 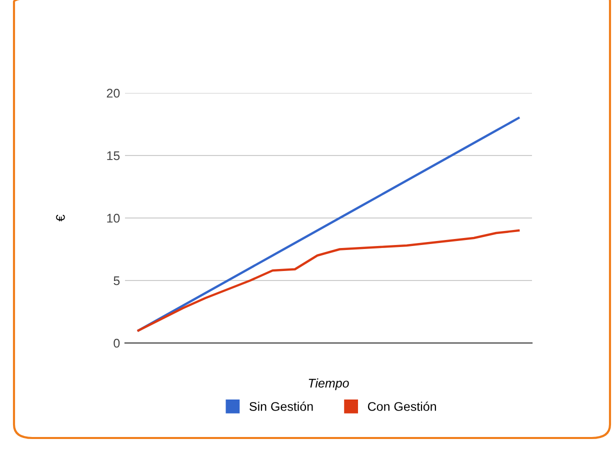 What do you see at coordinates (117, 281) in the screenshot?
I see `y-tick-label: 5` at bounding box center [117, 281].